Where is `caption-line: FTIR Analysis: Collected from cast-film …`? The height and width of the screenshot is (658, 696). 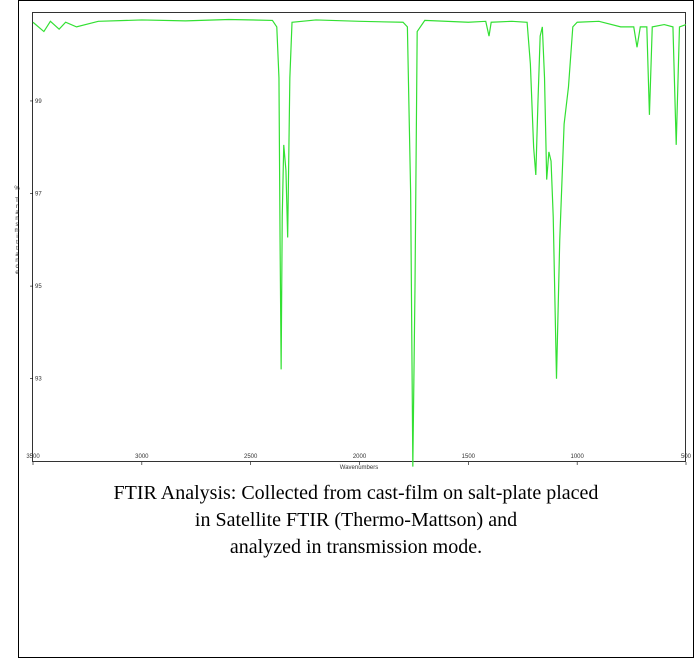
caption-line: FTIR Analysis: Collected from cast-film … is located at coordinates (356, 493).